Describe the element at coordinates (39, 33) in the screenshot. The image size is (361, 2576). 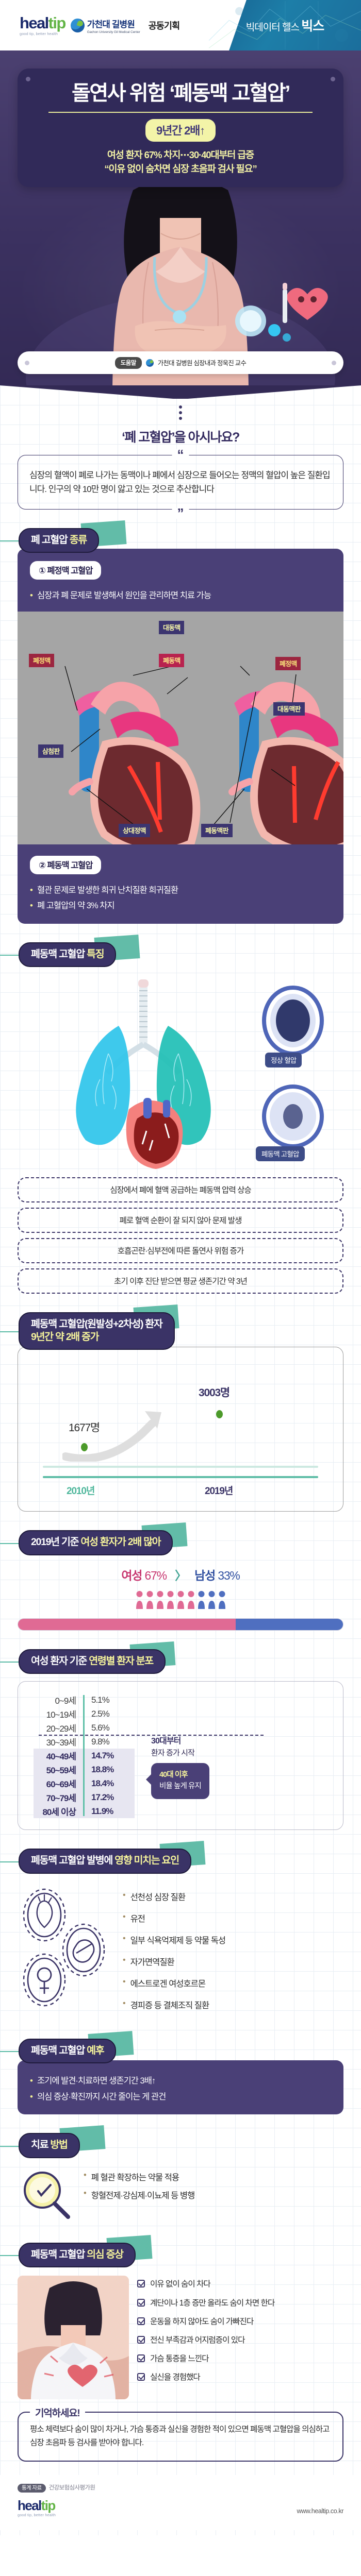
I see `healtip-tagline: good tip, better health` at that location.